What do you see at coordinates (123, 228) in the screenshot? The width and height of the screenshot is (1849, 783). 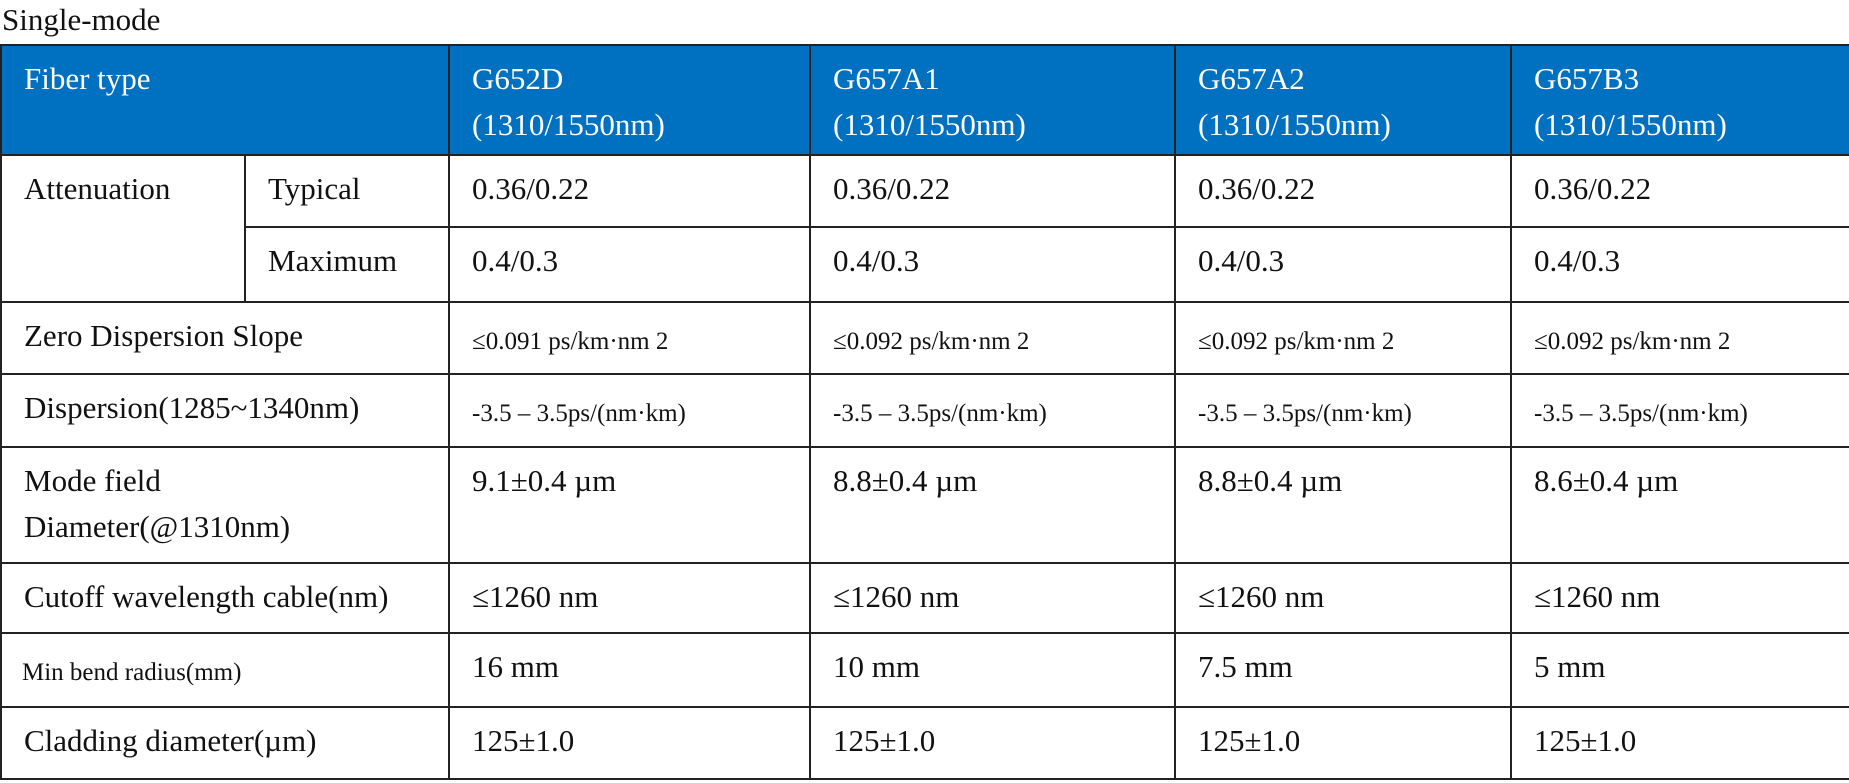 I see `cell: Attenuation` at bounding box center [123, 228].